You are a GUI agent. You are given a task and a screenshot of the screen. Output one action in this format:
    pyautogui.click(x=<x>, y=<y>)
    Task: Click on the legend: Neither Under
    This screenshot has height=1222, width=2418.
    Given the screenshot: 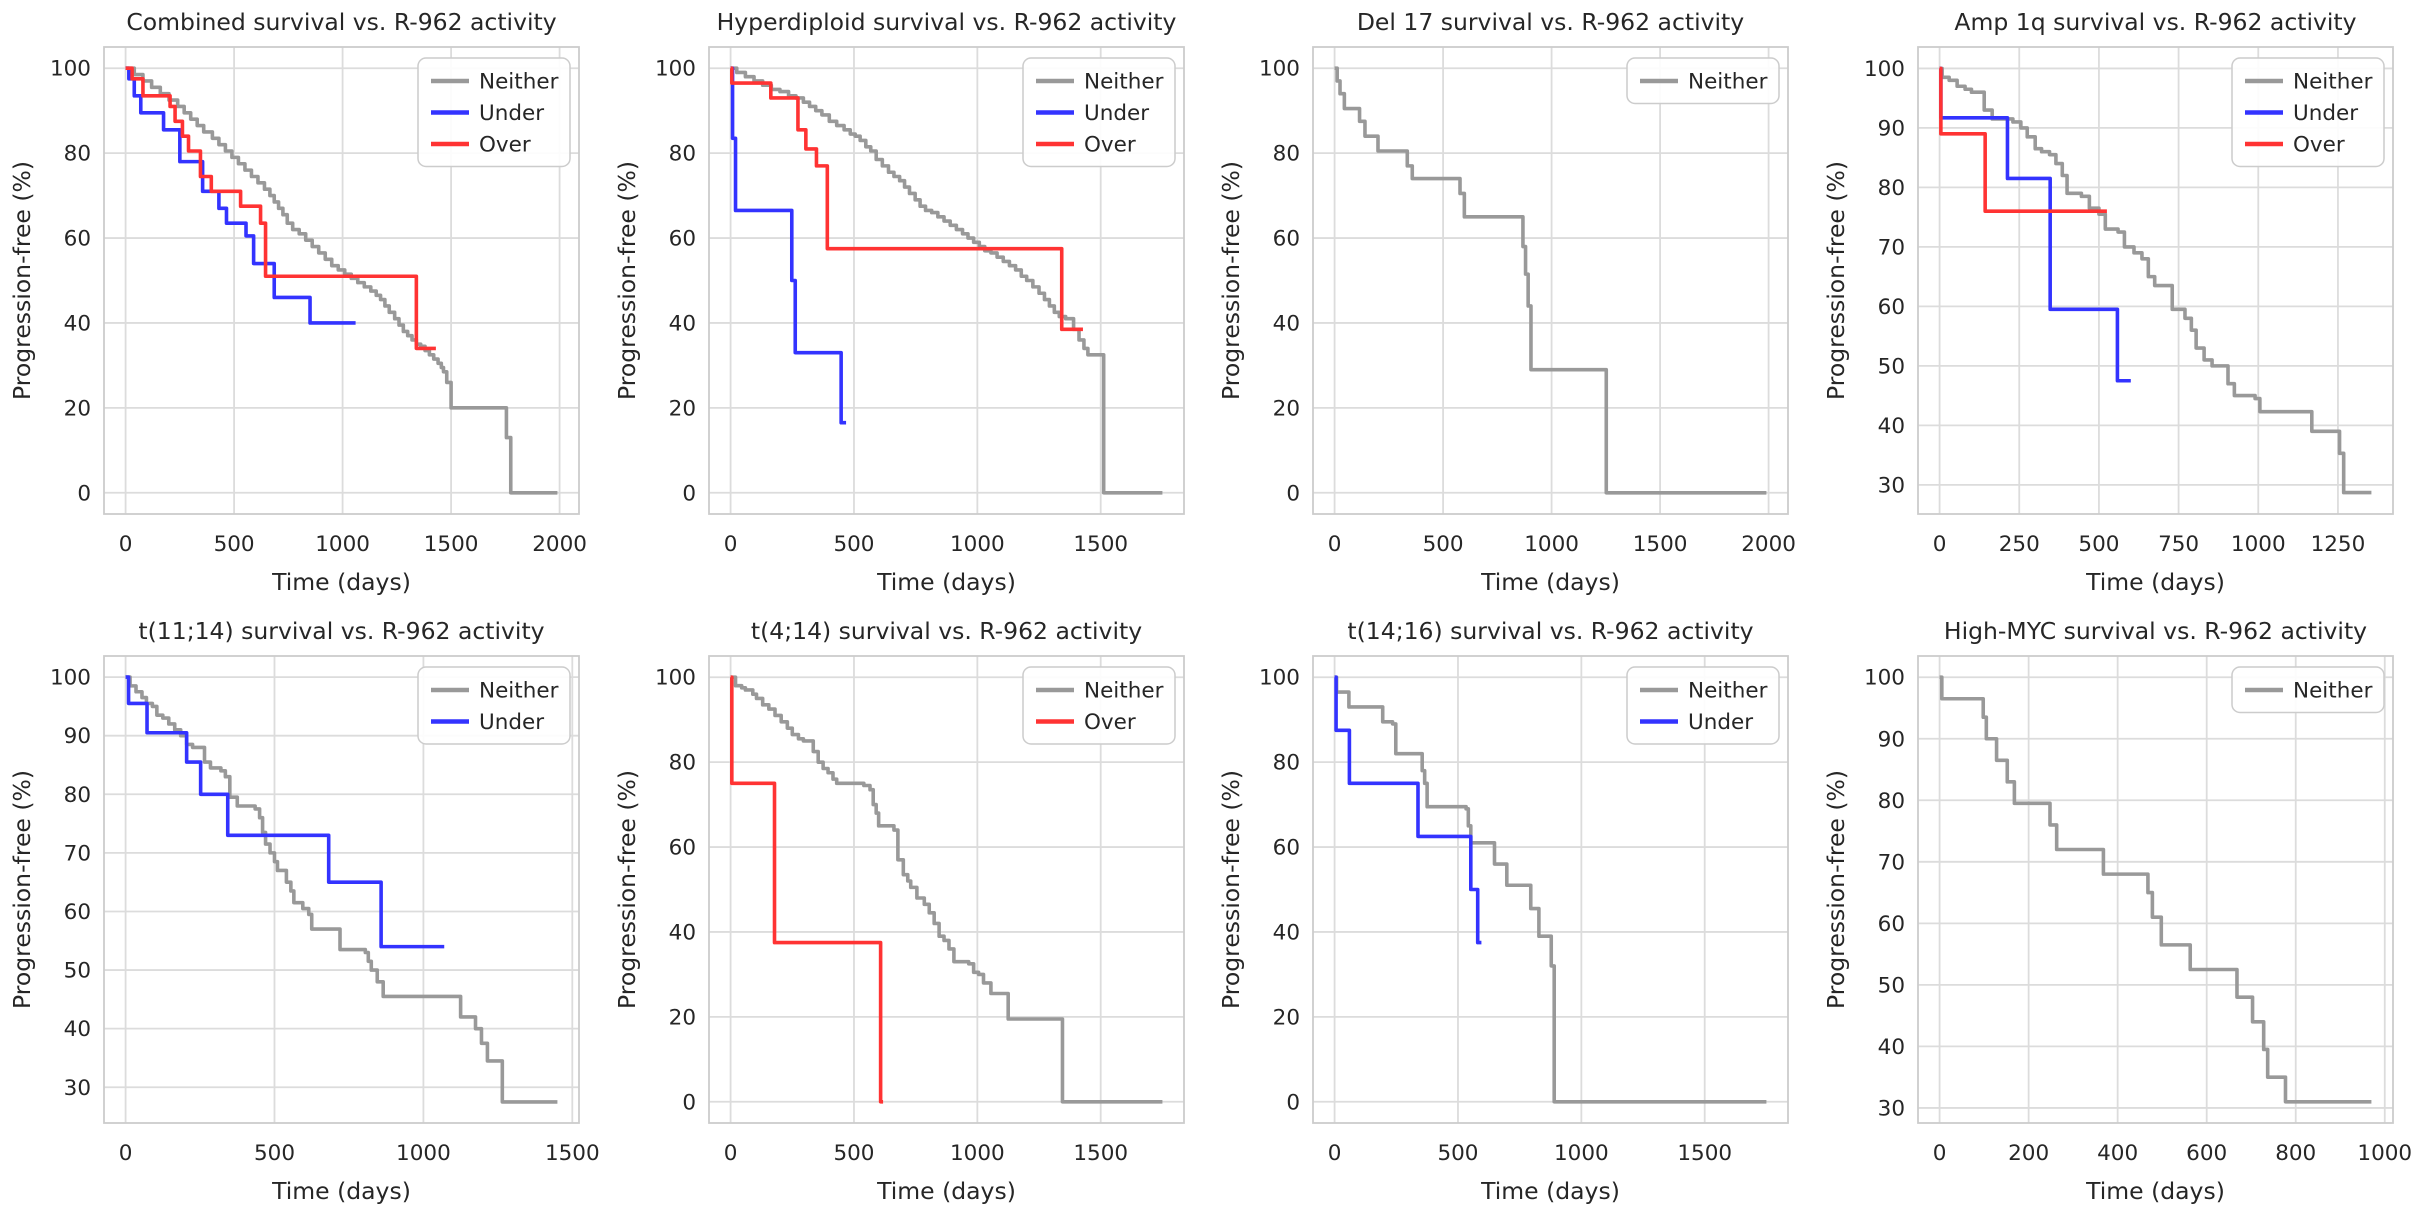 What is the action you would take?
    pyautogui.click(x=1703, y=705)
    